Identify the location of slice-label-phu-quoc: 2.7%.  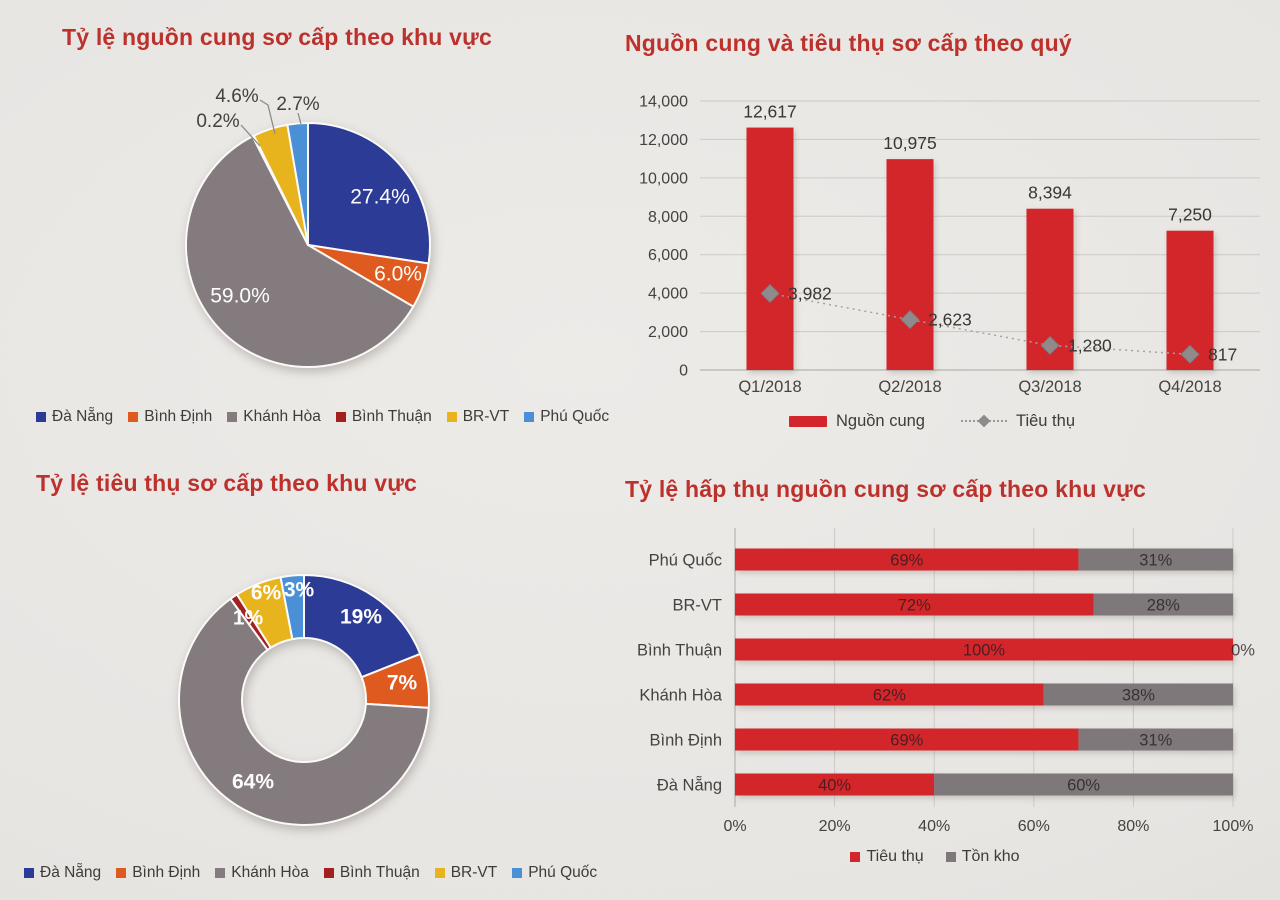
(297, 104).